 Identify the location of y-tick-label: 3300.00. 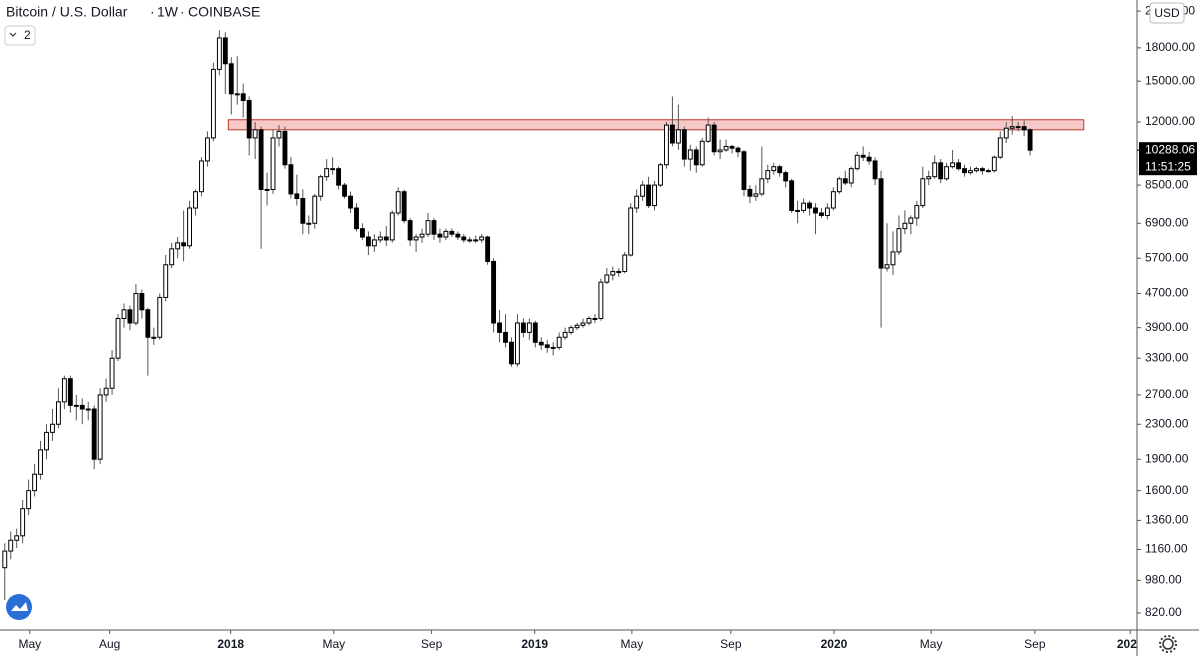
(1167, 357).